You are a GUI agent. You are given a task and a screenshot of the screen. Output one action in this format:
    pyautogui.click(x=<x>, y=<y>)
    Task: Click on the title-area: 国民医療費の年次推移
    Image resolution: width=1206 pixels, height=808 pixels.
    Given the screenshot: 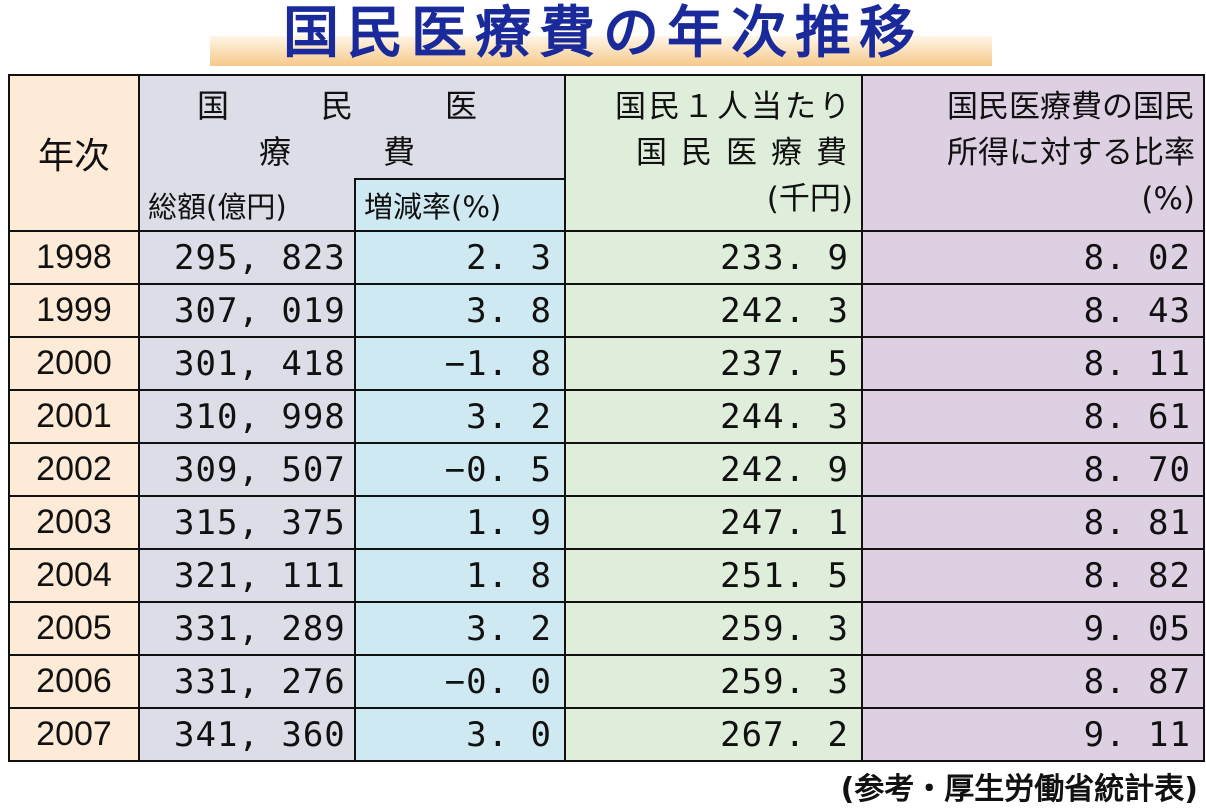 What is the action you would take?
    pyautogui.click(x=603, y=37)
    